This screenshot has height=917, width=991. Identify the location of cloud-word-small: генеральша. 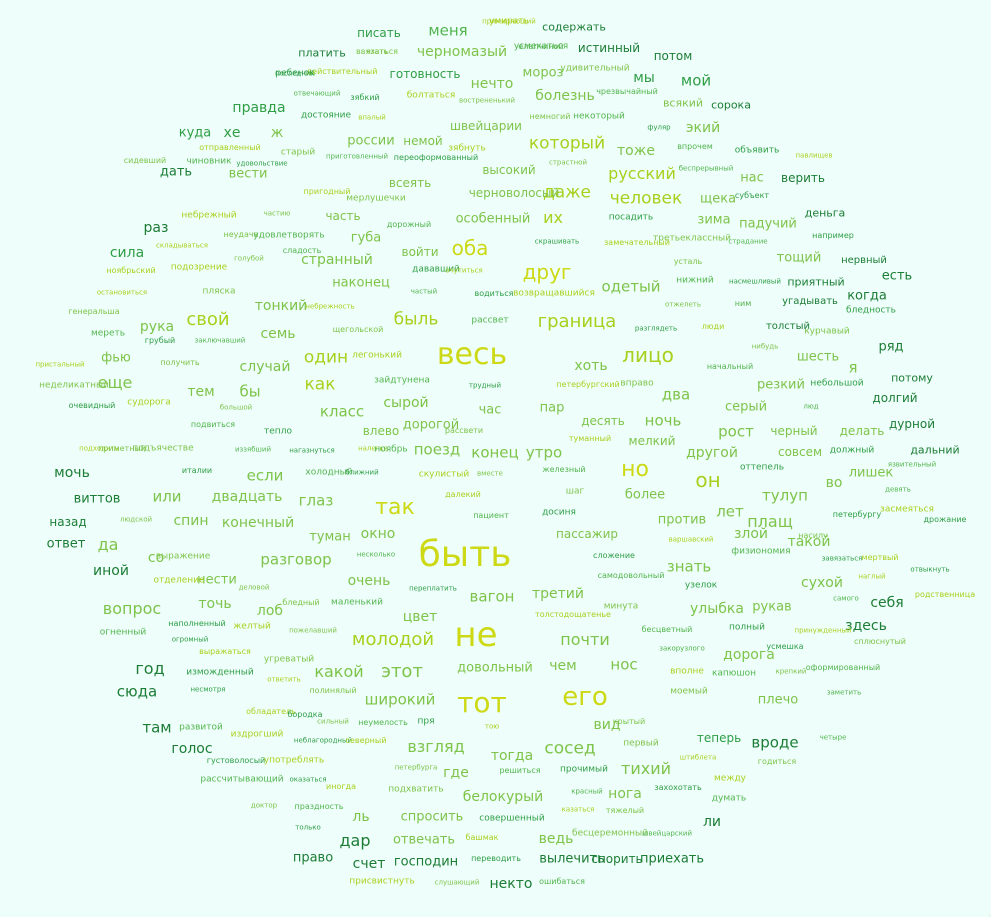
(94, 311).